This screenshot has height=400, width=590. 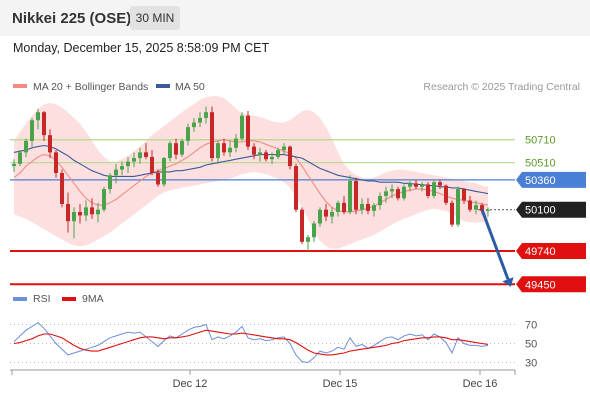 What do you see at coordinates (263, 379) in the screenshot?
I see `time-axis: Dec 12 Dec 15 Dec 16` at bounding box center [263, 379].